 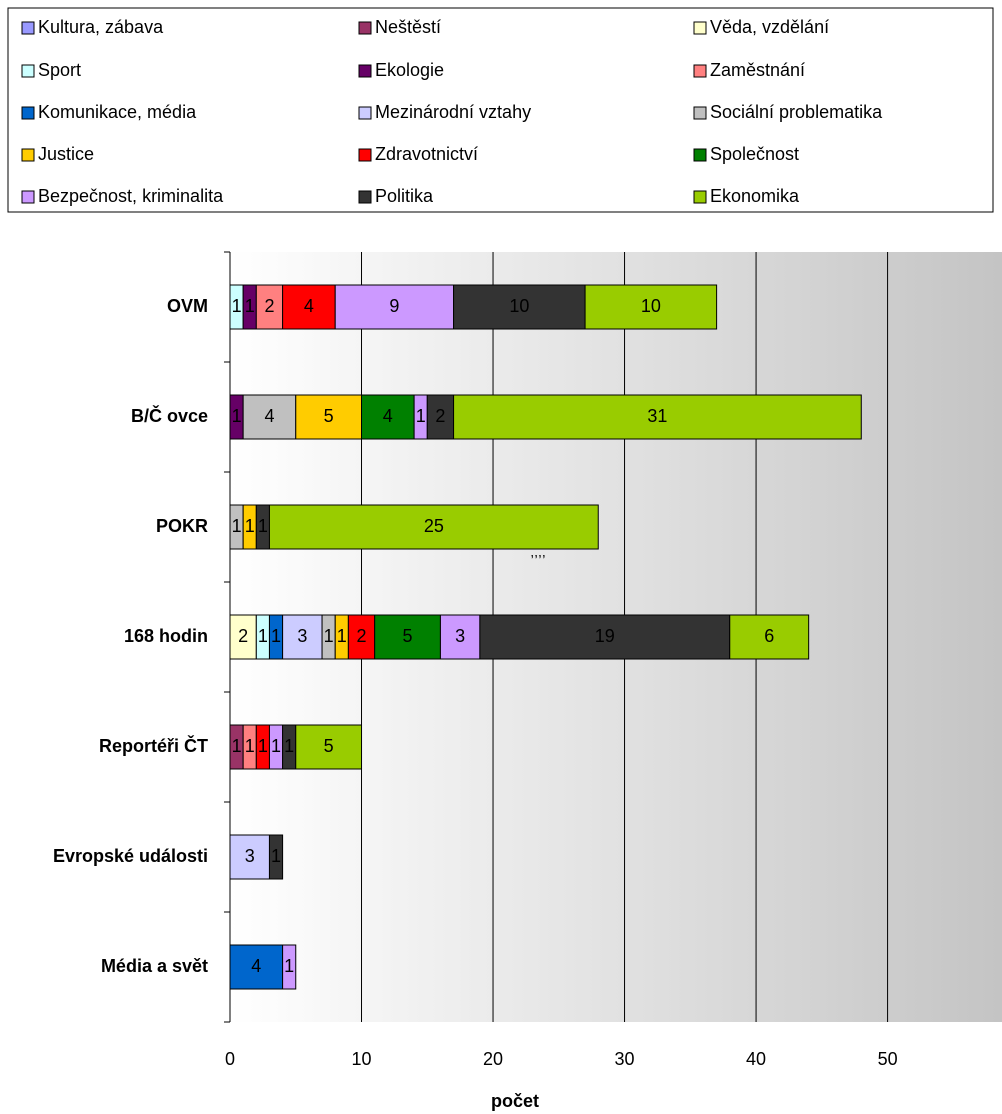 What do you see at coordinates (888, 1059) in the screenshot?
I see `x-tick-label: 50` at bounding box center [888, 1059].